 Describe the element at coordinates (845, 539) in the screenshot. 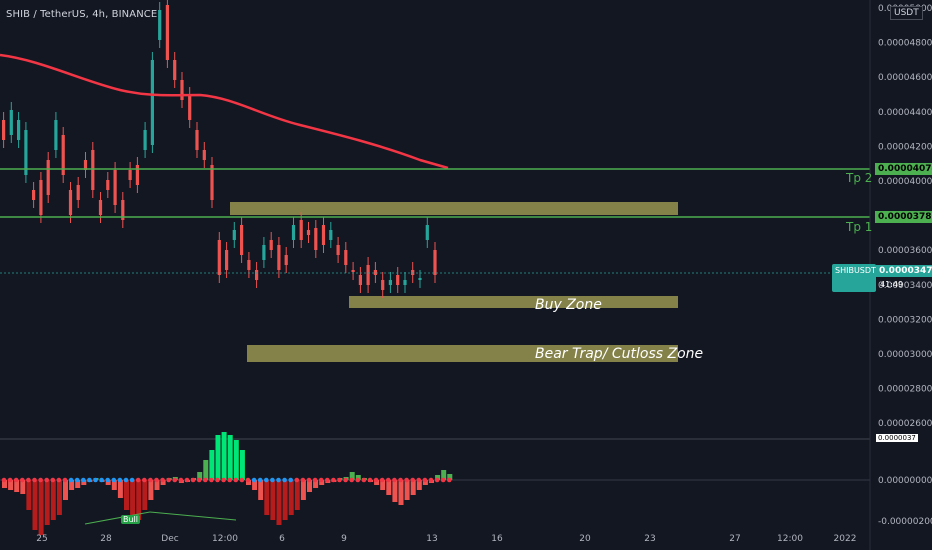

I see `time-tick-label: 2022` at that location.